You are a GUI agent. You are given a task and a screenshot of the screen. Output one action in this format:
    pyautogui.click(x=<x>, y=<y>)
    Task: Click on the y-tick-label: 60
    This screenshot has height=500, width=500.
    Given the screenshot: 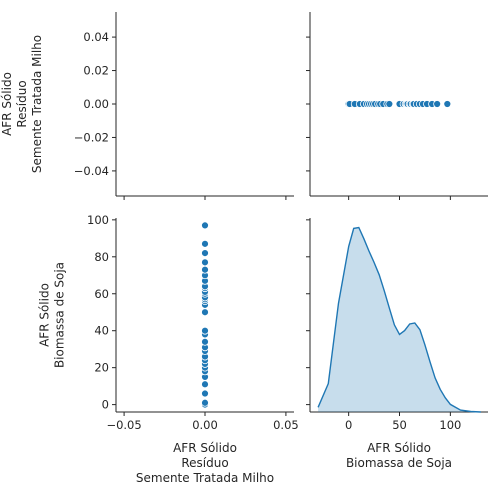 What is the action you would take?
    pyautogui.click(x=101, y=294)
    